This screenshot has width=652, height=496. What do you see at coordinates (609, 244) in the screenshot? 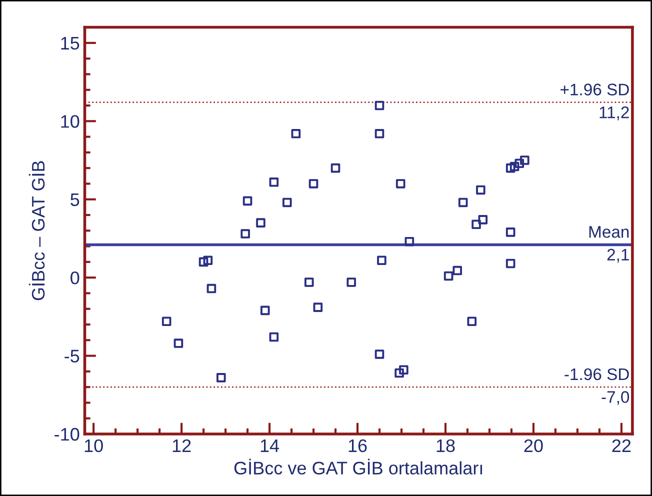
I see `ref-line-label: Mean 2,1` at bounding box center [609, 244].